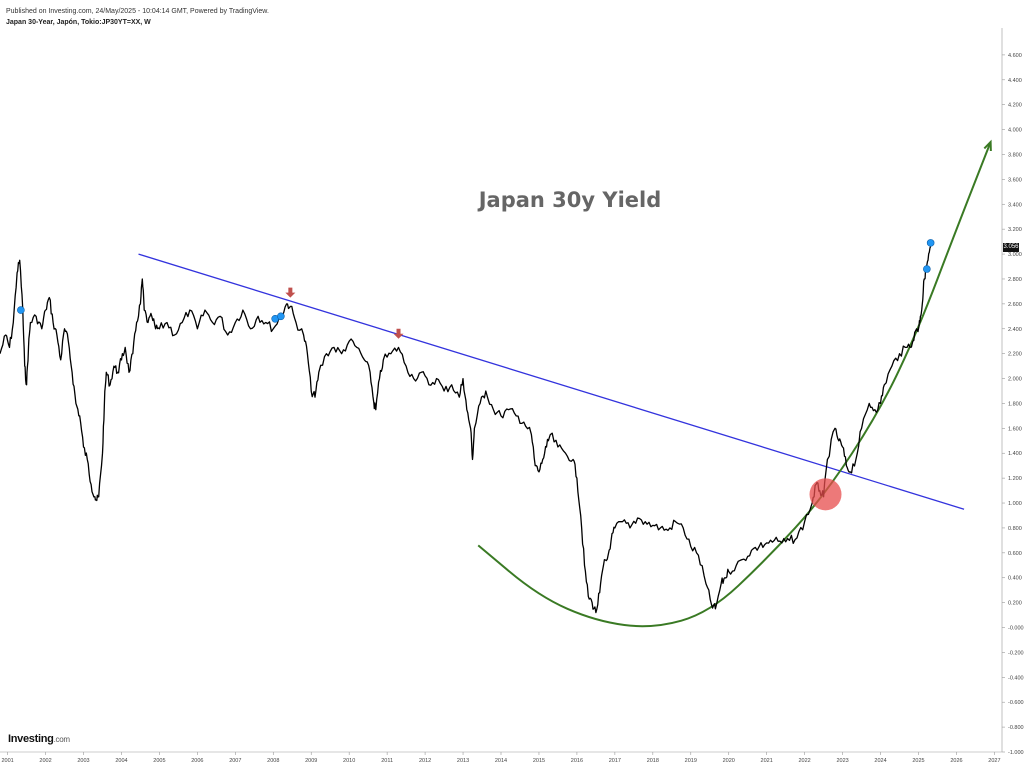 Image resolution: width=1024 pixels, height=768 pixels. What do you see at coordinates (159, 761) in the screenshot?
I see `x-tick-label: 2005` at bounding box center [159, 761].